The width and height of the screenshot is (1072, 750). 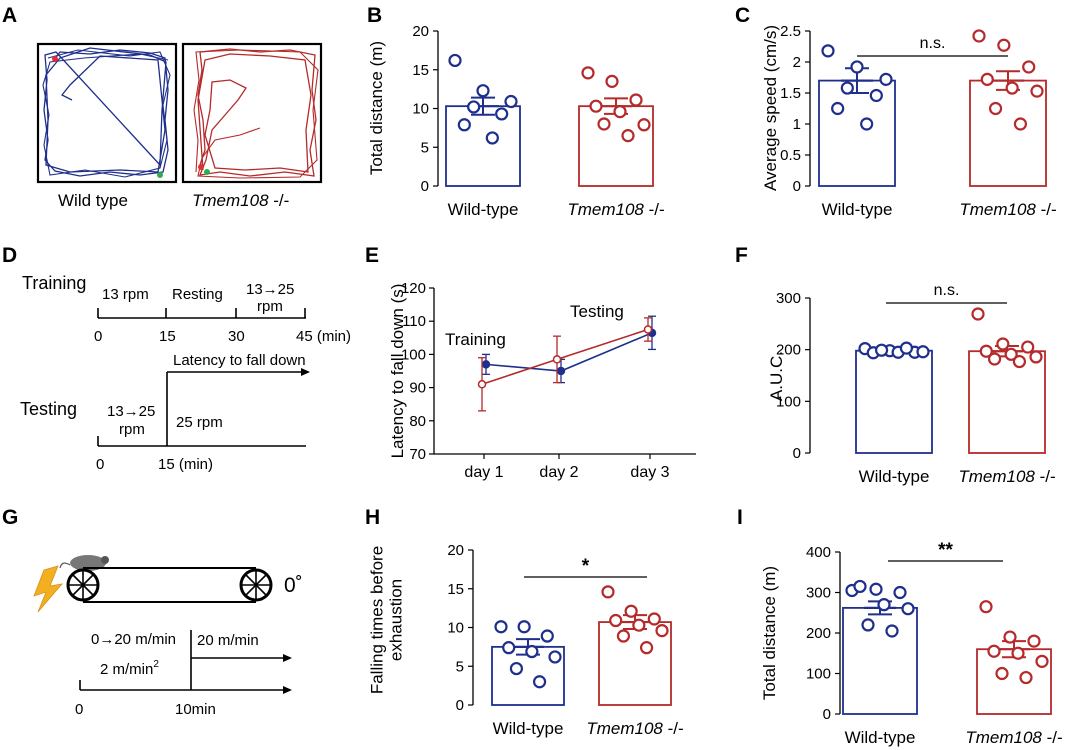 I want to click on panel-f-letter: F, so click(x=741, y=255).